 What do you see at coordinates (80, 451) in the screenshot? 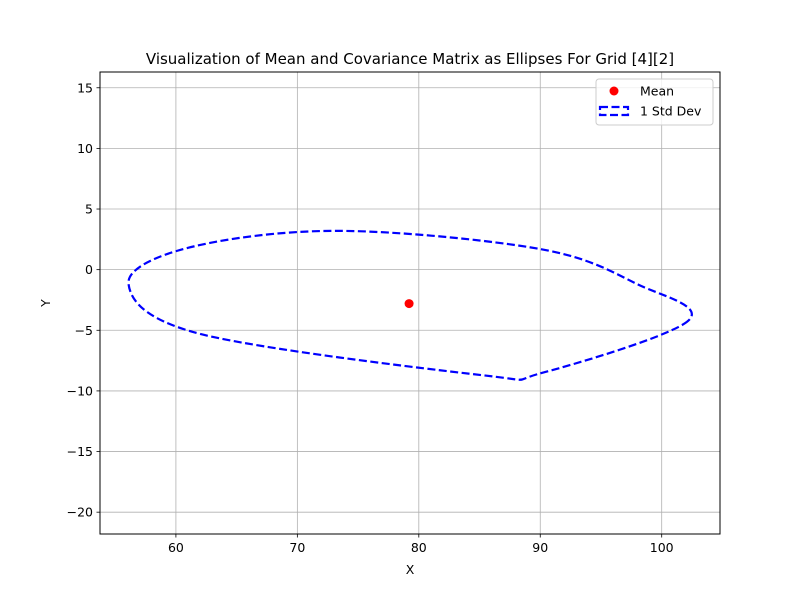
I see `y-tick-label: −15` at bounding box center [80, 451].